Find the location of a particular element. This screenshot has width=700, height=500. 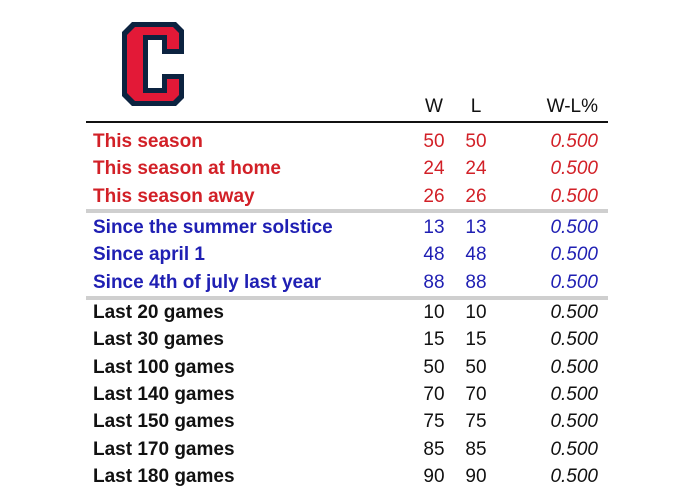

row-wins: 13 is located at coordinates (434, 227).